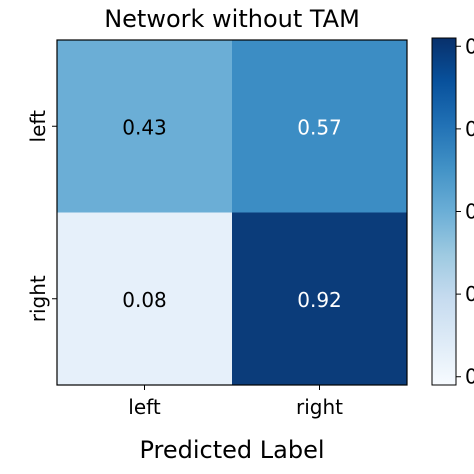 The width and height of the screenshot is (474, 474). What do you see at coordinates (319, 407) in the screenshot?
I see `x-tick-label-right: right` at bounding box center [319, 407].